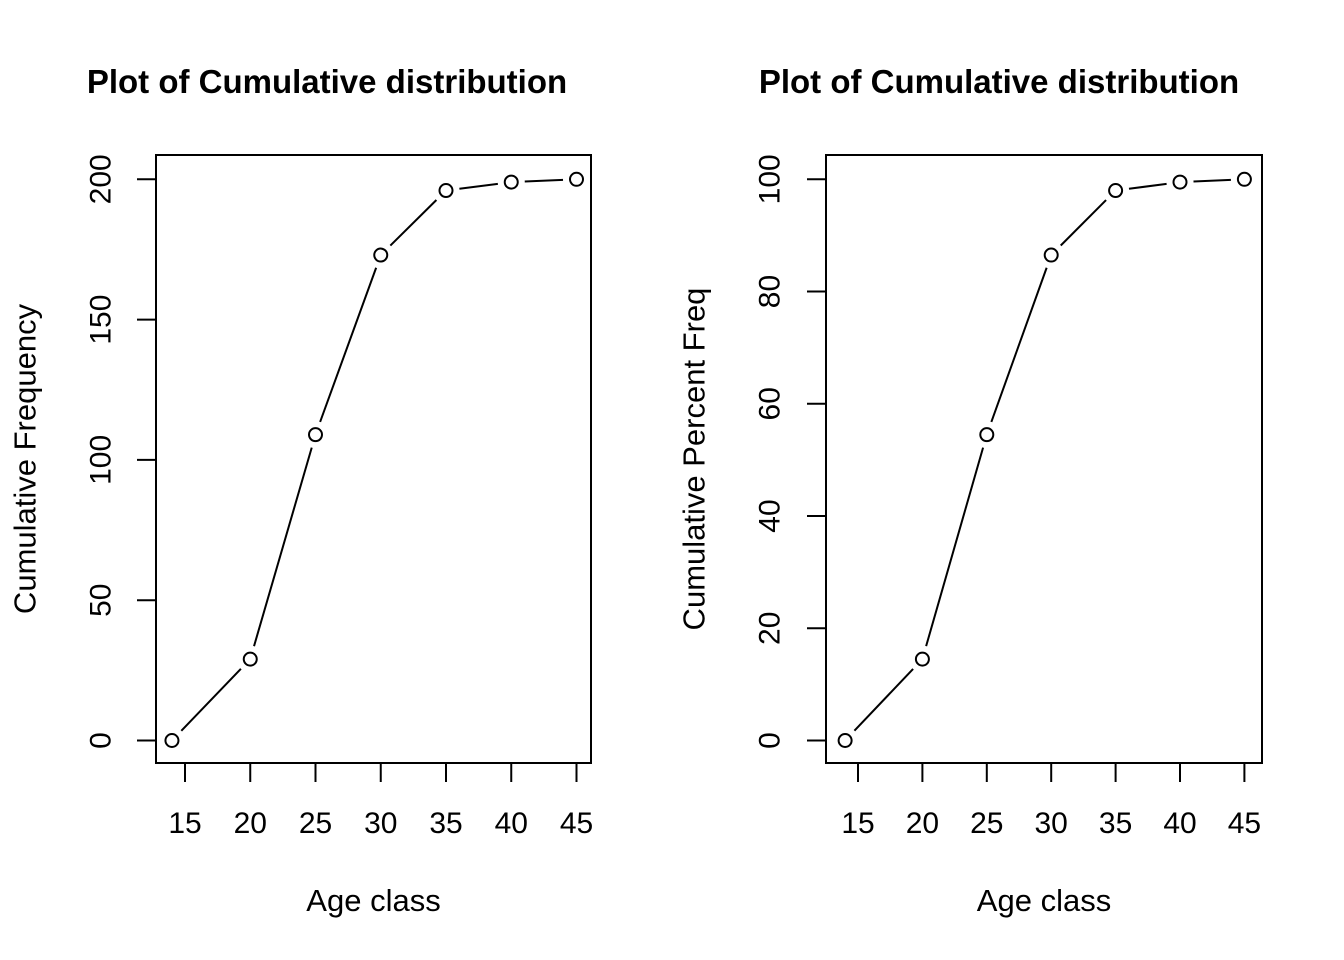 This screenshot has width=1344, height=960. I want to click on y-tick-label: 200, so click(101, 179).